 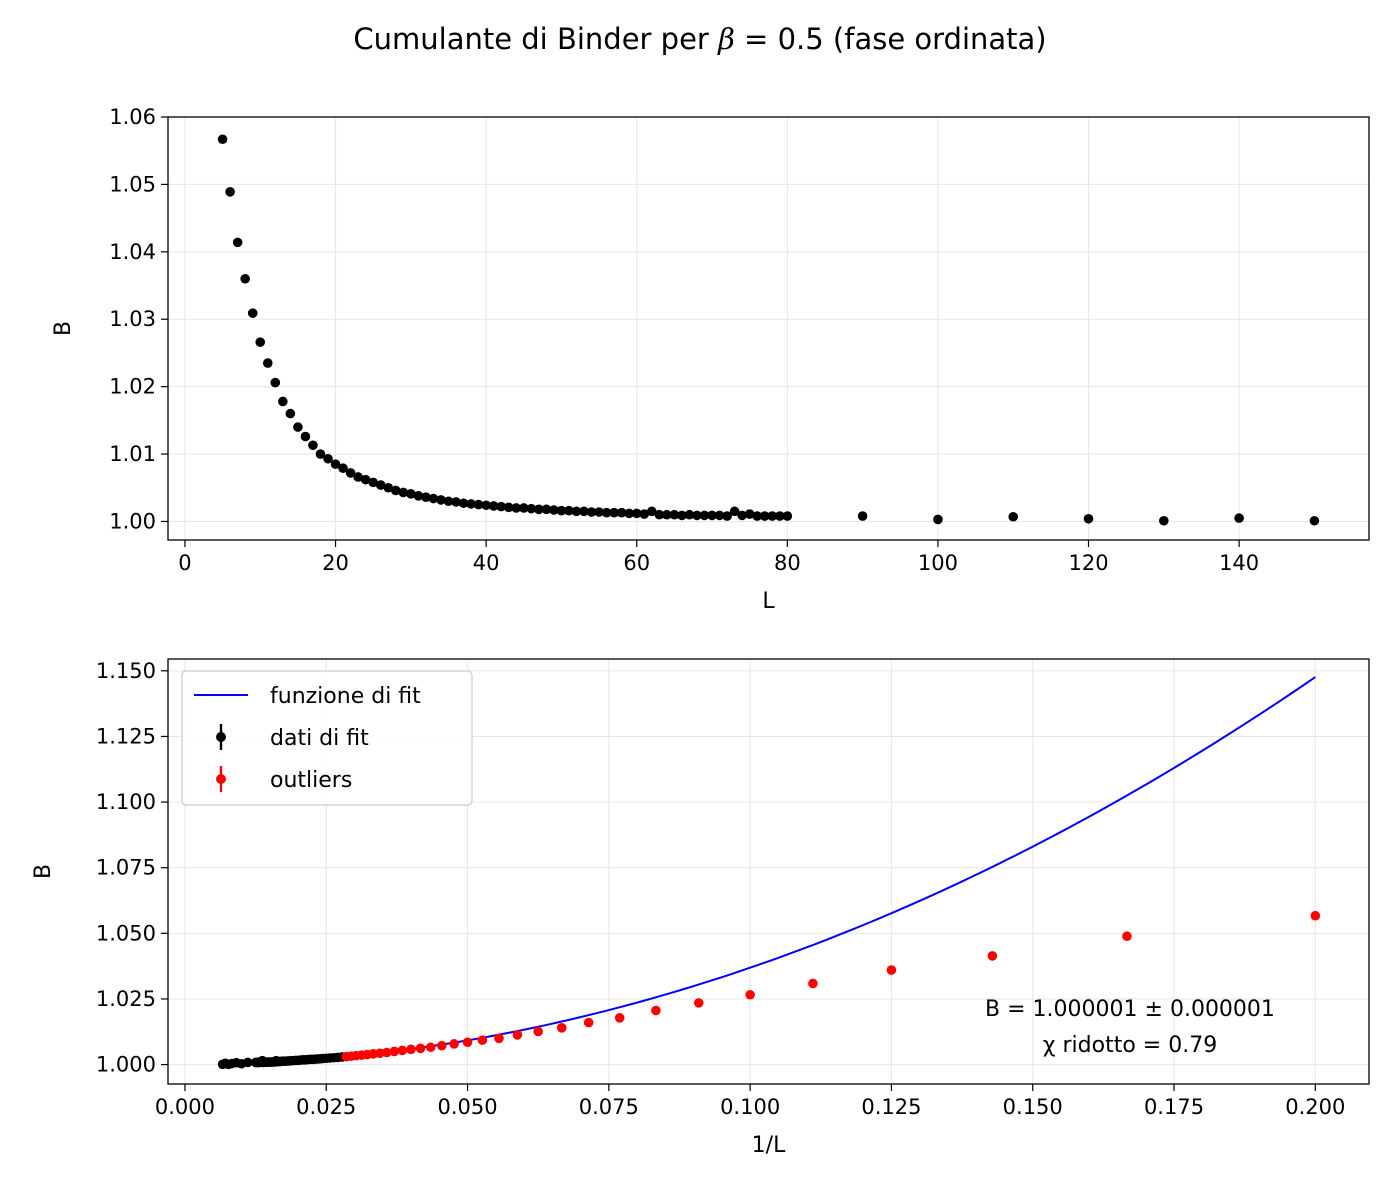 I want to click on fit-result-annotation: χ ridotto = 0.79, so click(x=1130, y=1045).